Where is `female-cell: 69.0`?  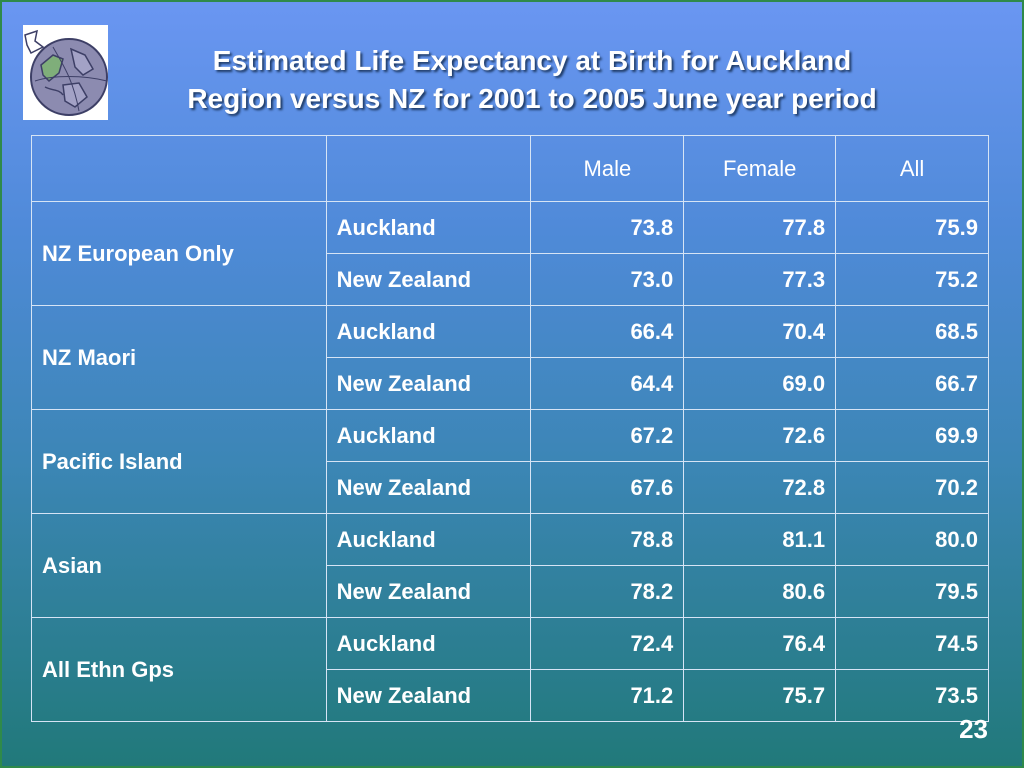
female-cell: 69.0 is located at coordinates (760, 383).